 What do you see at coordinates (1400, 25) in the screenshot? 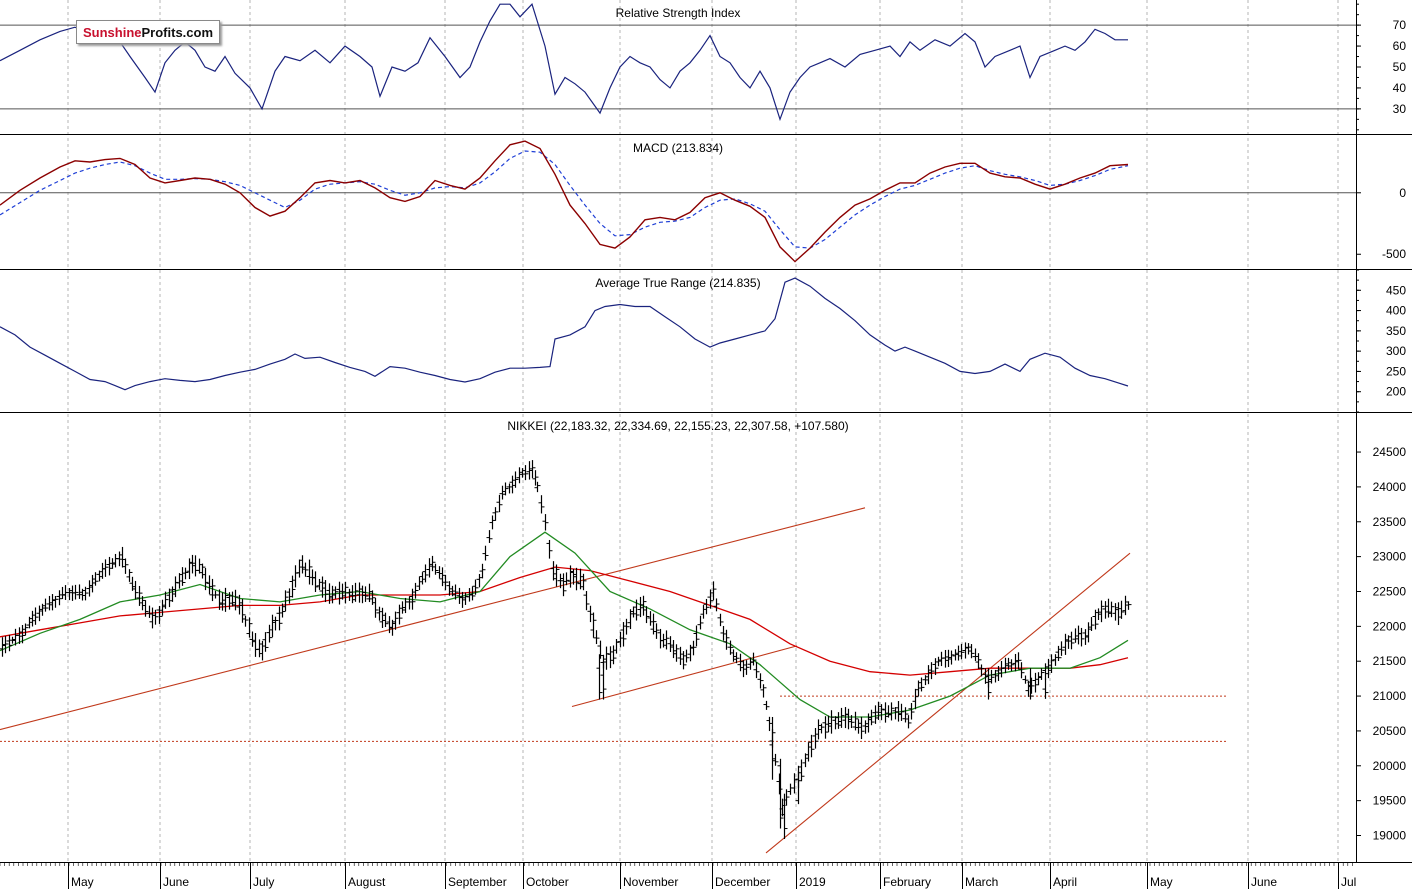
I see `rsi-y-tick-label: 70` at bounding box center [1400, 25].